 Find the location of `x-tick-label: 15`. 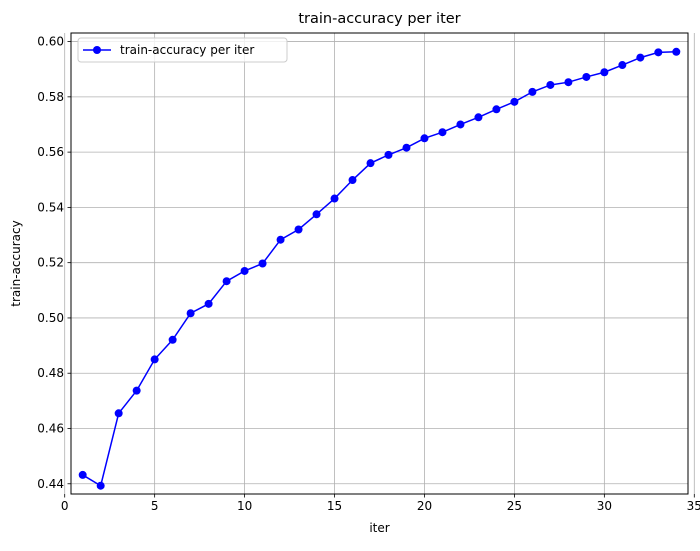

x-tick-label: 15 is located at coordinates (334, 506).